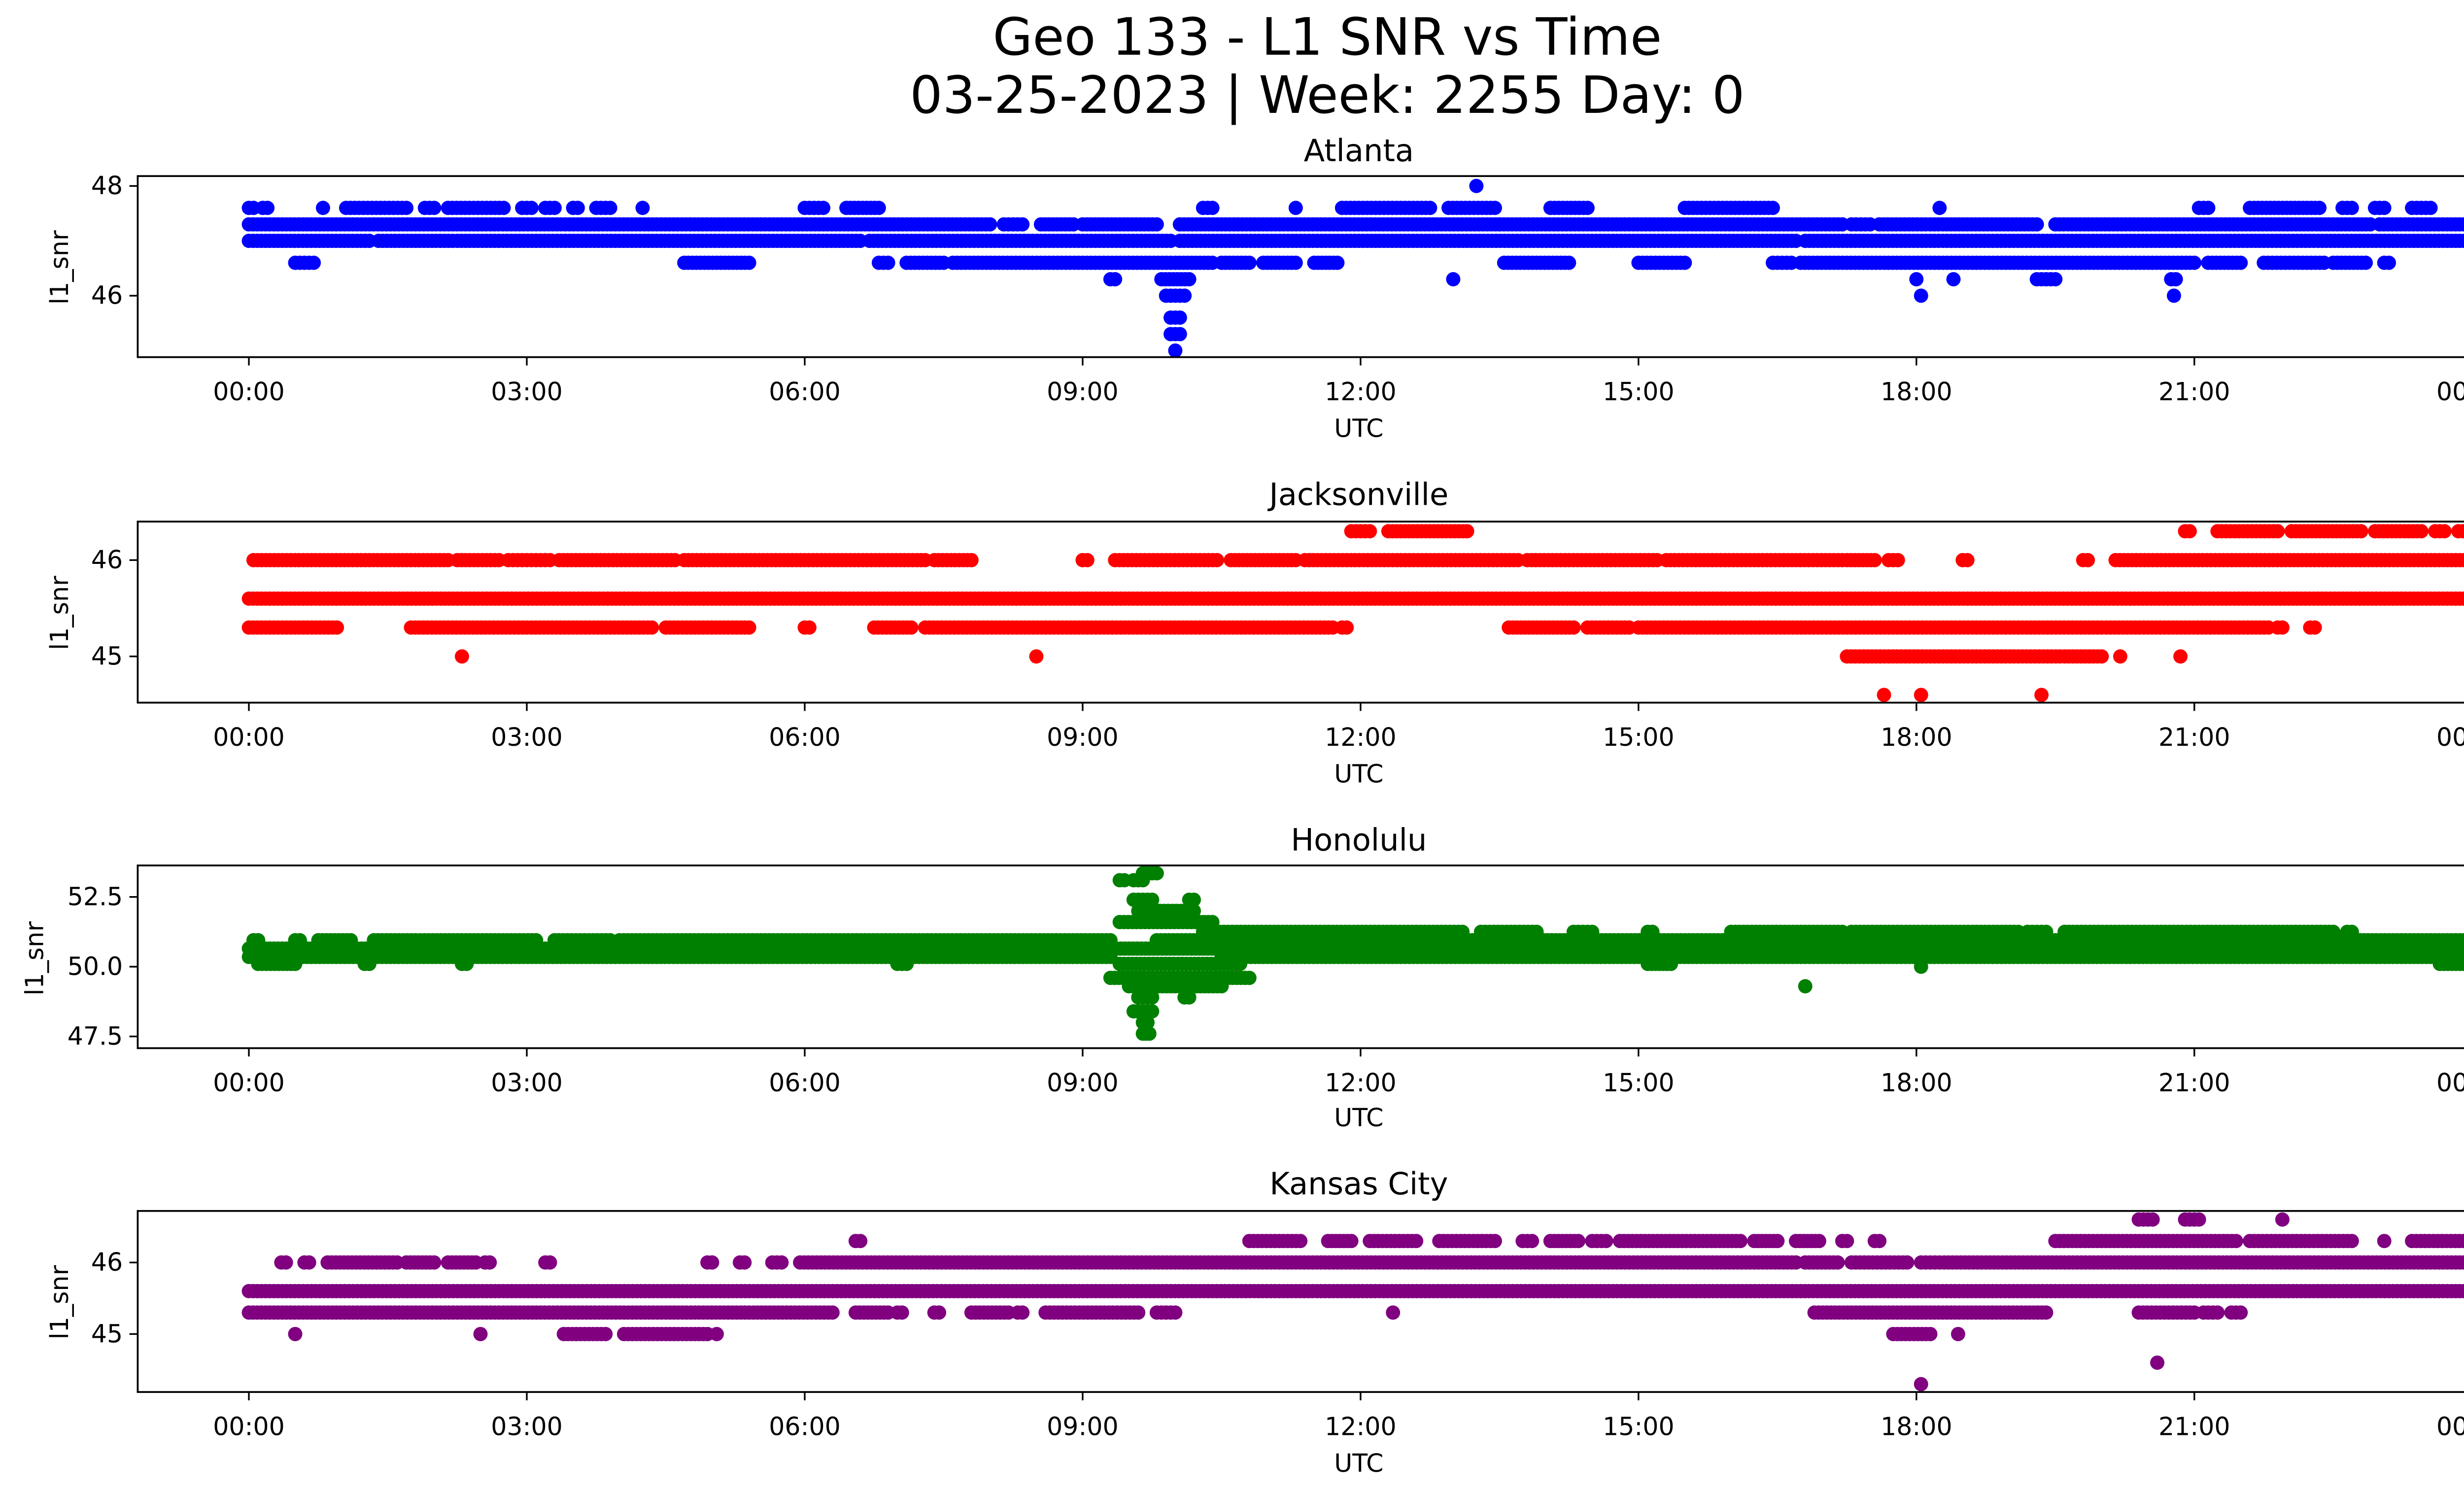 The image size is (2464, 1495). What do you see at coordinates (1083, 737) in the screenshot?
I see `x-tick-label: 09:00` at bounding box center [1083, 737].